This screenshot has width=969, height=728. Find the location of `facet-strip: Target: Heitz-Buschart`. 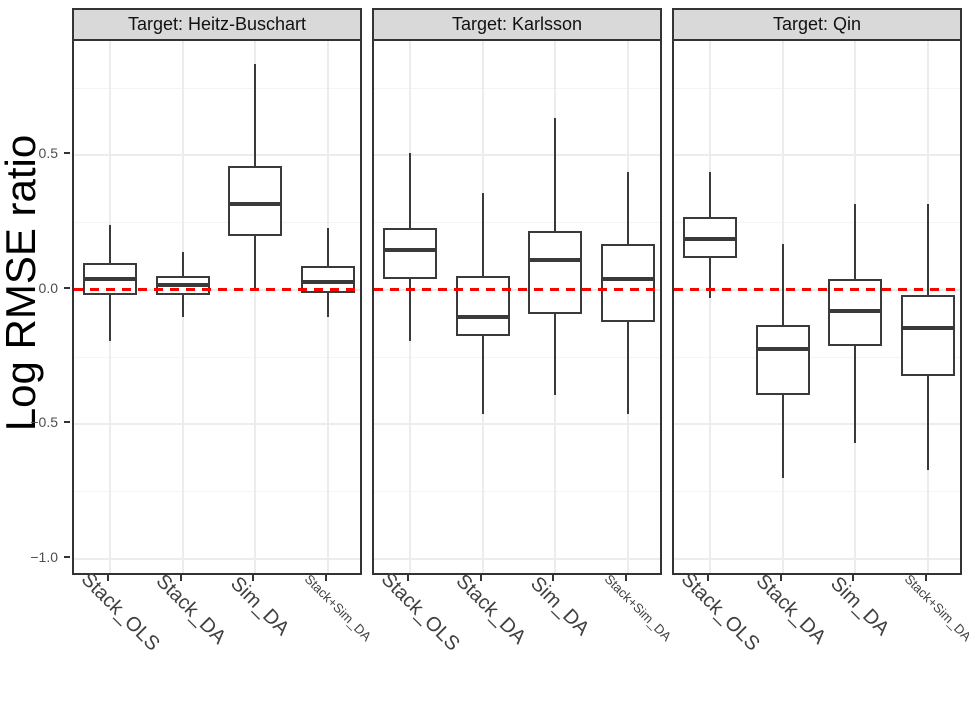

facet-strip: Target: Heitz-Buschart is located at coordinates (217, 24).